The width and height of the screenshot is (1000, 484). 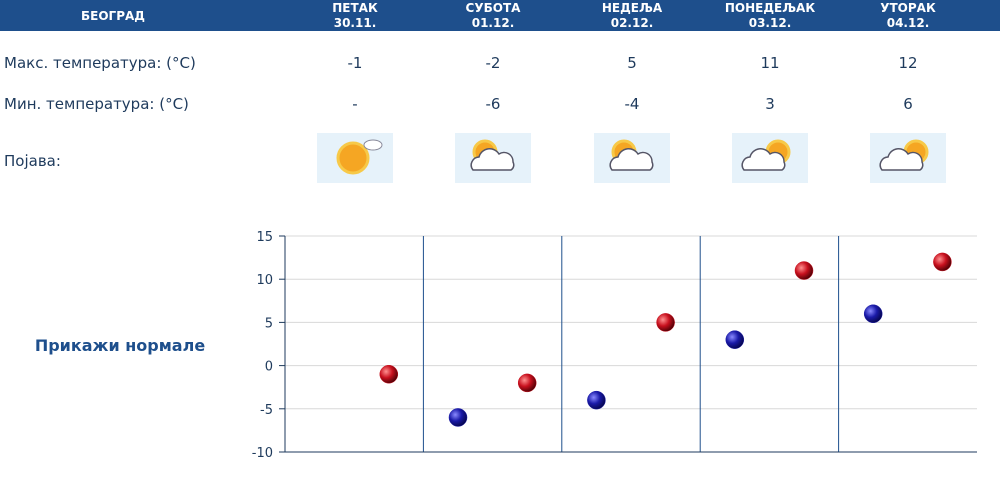 I want to click on sun, so click(x=353, y=158).